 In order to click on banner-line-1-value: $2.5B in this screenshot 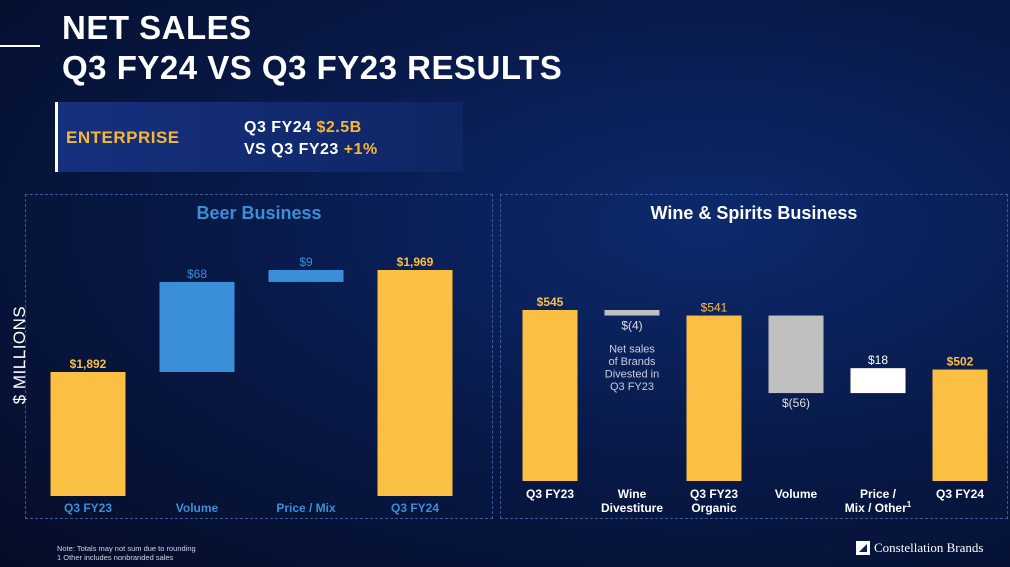, I will do `click(339, 127)`.